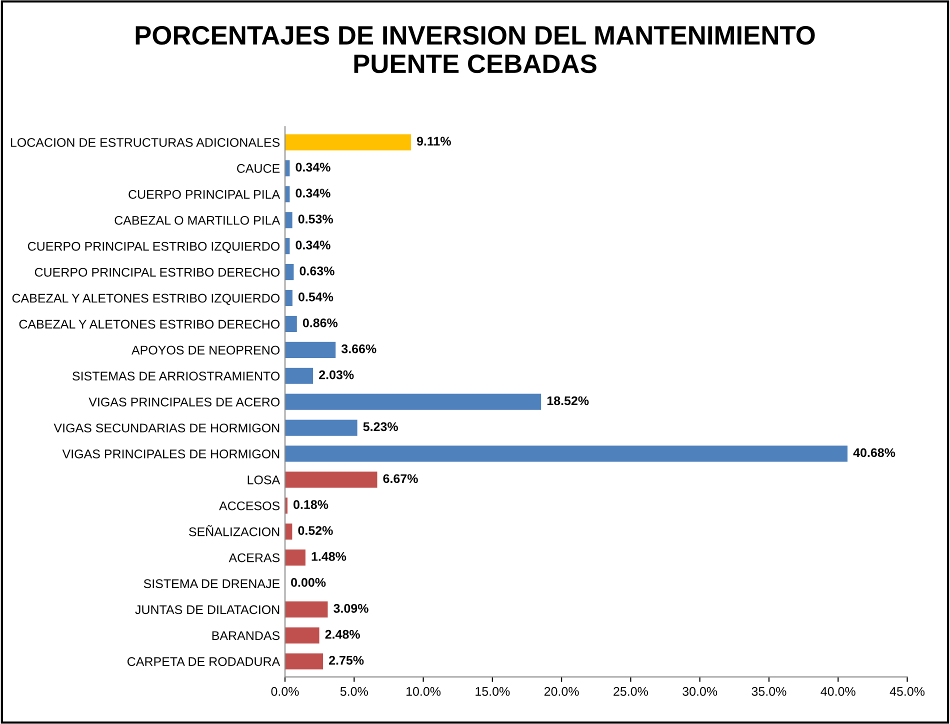 Image resolution: width=950 pixels, height=724 pixels. What do you see at coordinates (234, 530) in the screenshot?
I see `y-tick-label: SEÑALIZACION` at bounding box center [234, 530].